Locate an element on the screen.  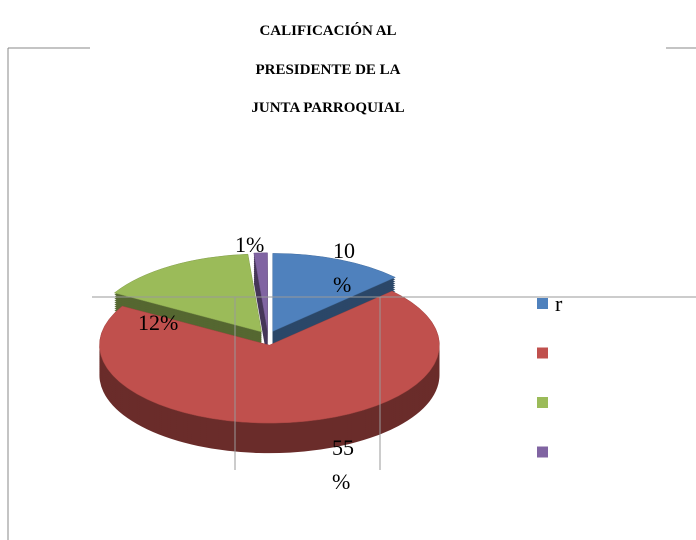
data-label: 12% is located at coordinates (158, 322).